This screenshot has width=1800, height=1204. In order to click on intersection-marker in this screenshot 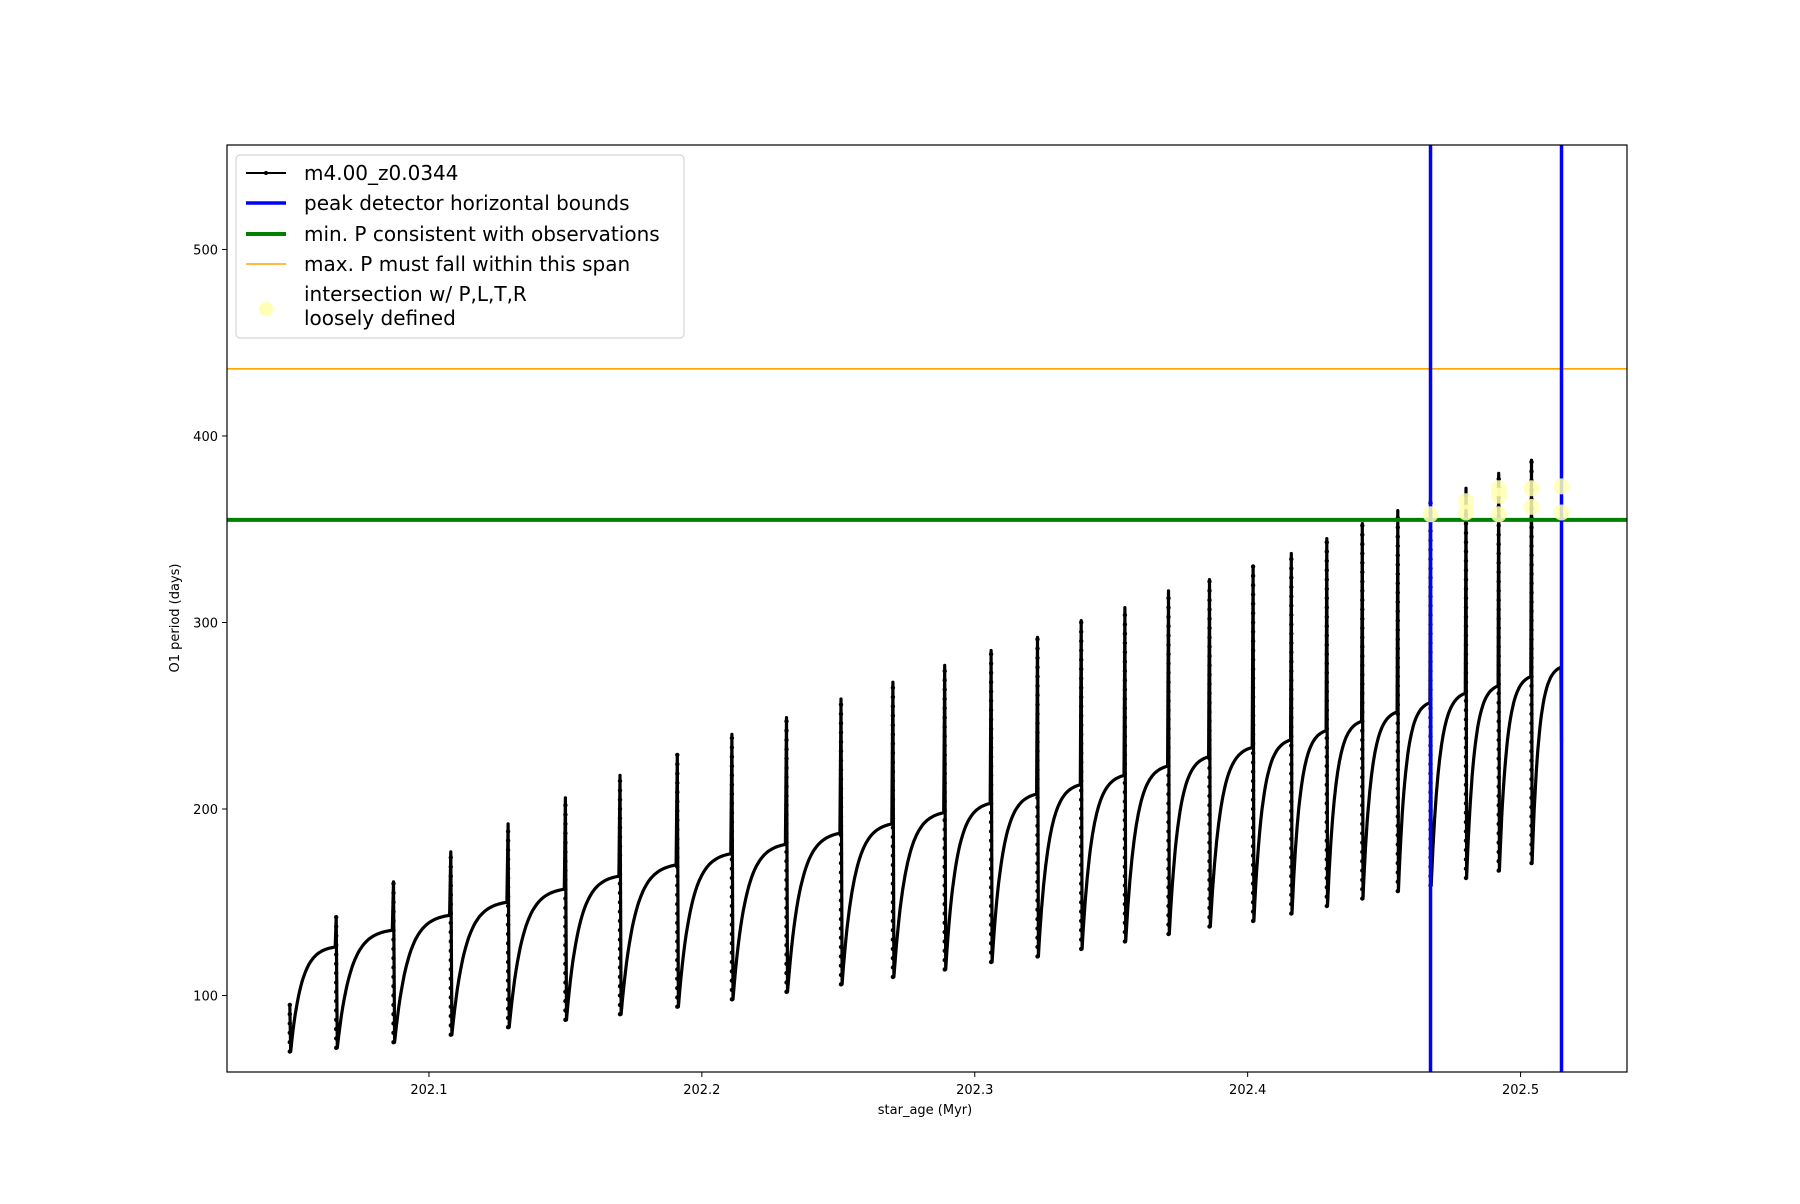, I will do `click(1561, 512)`.